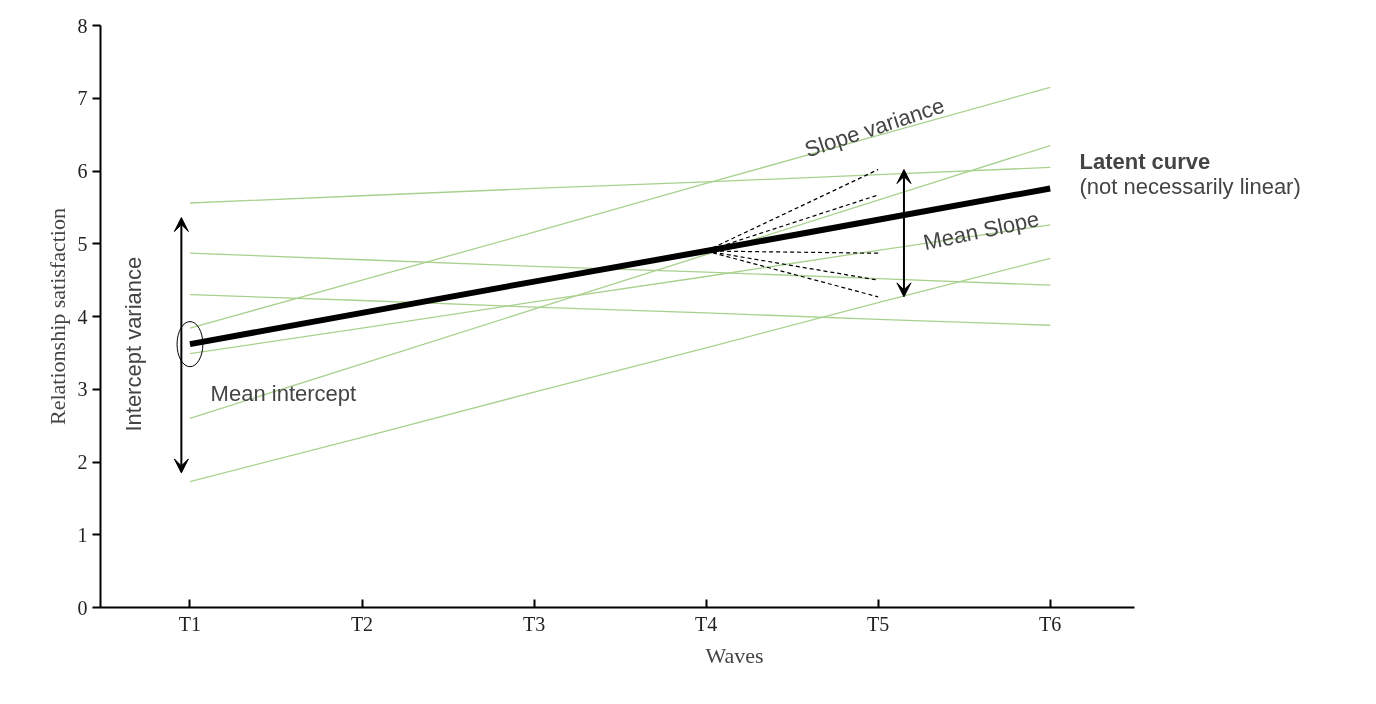 The image size is (1376, 704). Describe the element at coordinates (734, 655) in the screenshot. I see `x-axis-title: Waves` at that location.